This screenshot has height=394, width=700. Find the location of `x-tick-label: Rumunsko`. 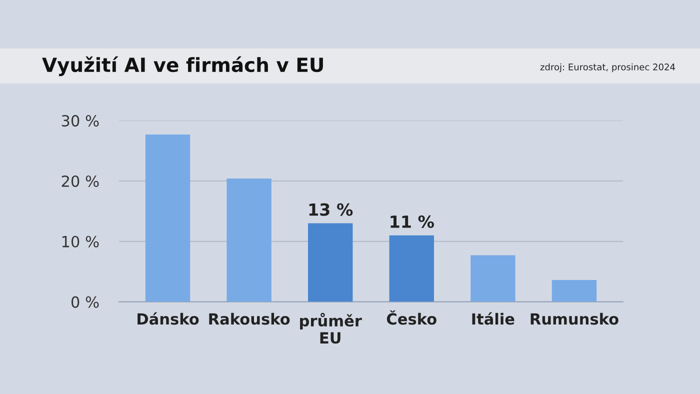

x-tick-label: Rumunsko is located at coordinates (574, 318).